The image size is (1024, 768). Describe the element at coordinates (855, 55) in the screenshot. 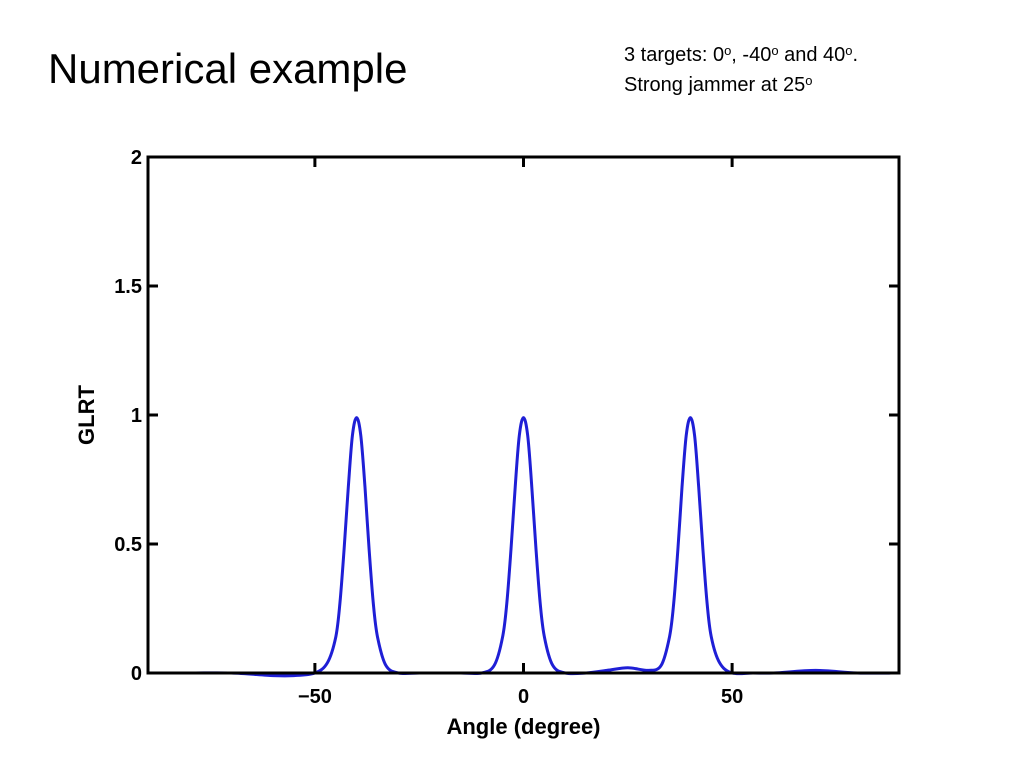

I see `targets-end: .` at that location.